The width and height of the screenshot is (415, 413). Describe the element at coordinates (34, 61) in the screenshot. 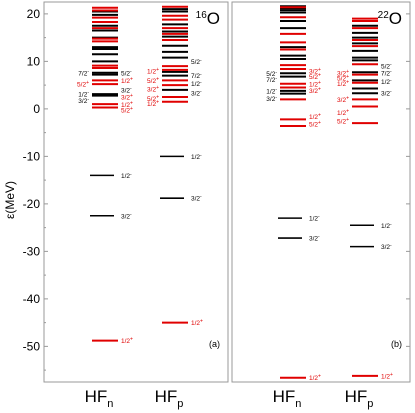

I see `y-tick-label: 10` at that location.